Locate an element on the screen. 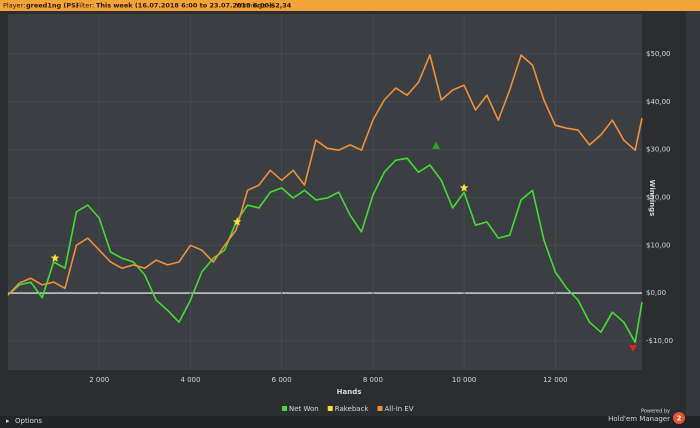 The image size is (700, 428). x-tick-label: 6 000 is located at coordinates (282, 380).